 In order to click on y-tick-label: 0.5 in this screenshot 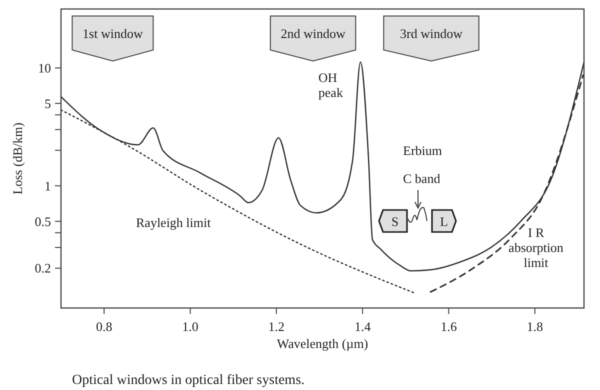, I will do `click(42, 221)`.